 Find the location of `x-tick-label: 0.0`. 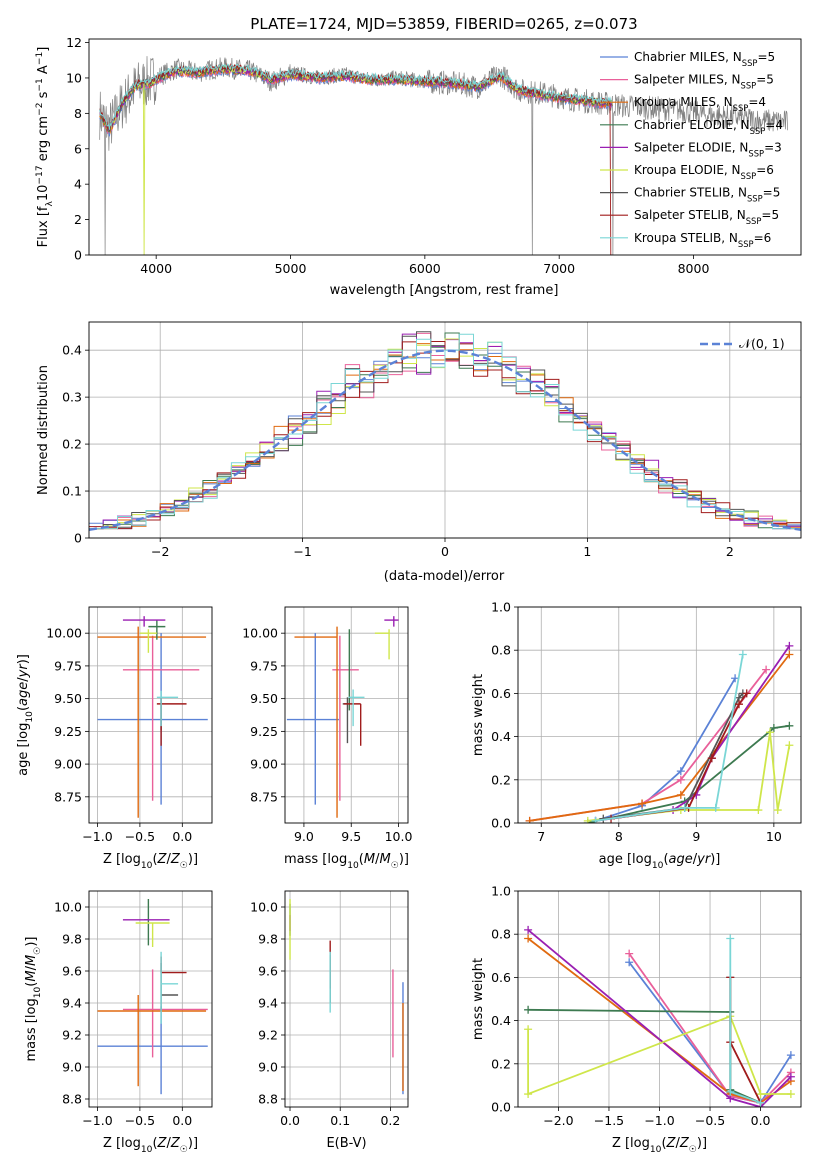

x-tick-label: 0.0 is located at coordinates (182, 836).